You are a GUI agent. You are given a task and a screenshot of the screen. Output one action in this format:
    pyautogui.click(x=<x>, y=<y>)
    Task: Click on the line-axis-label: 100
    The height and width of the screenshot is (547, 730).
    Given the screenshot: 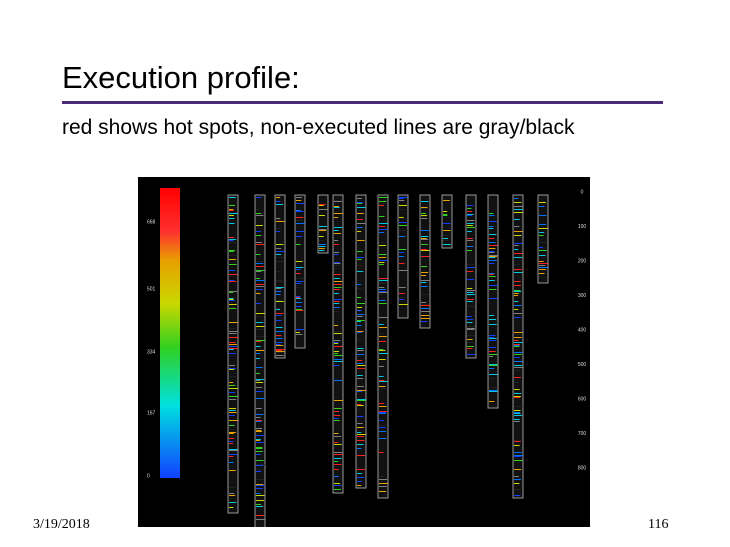 What is the action you would take?
    pyautogui.click(x=582, y=227)
    